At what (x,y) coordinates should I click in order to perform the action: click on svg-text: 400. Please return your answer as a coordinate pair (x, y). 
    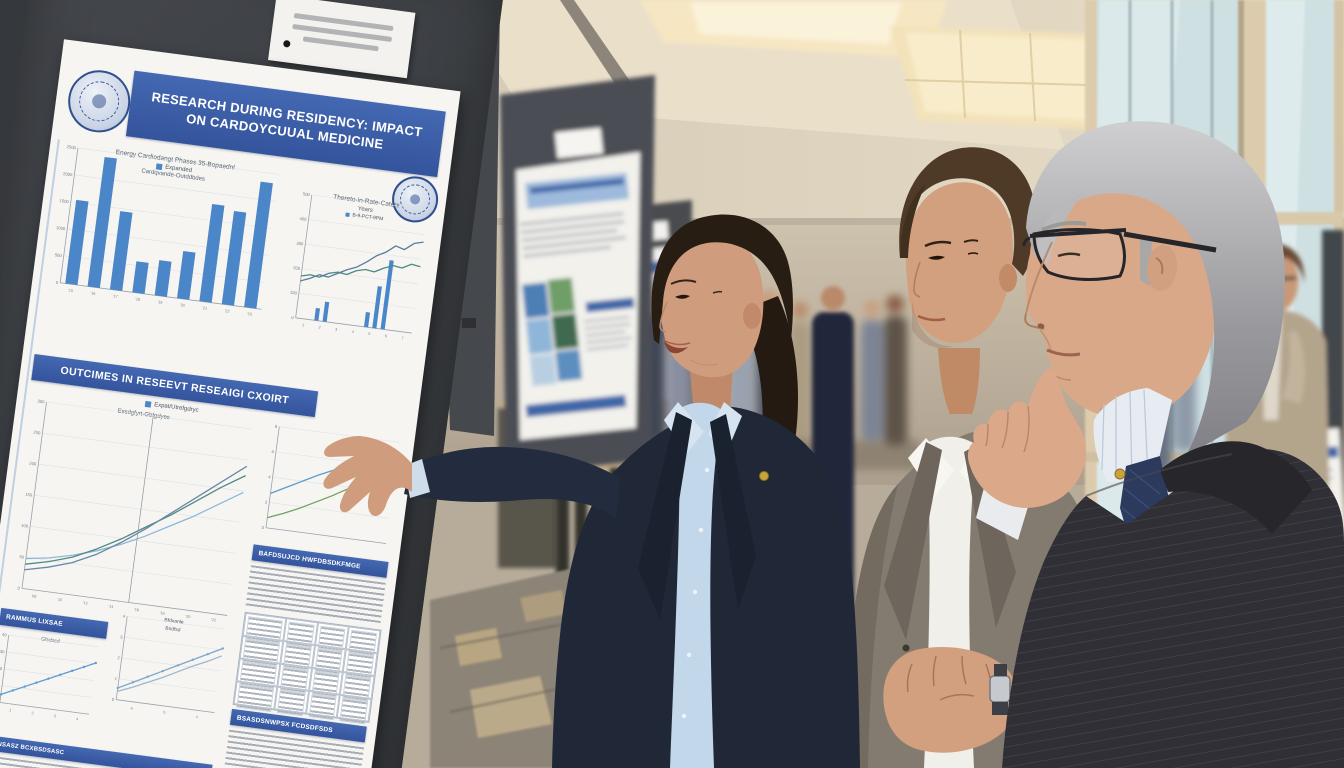
    Looking at the image, I should click on (303, 219).